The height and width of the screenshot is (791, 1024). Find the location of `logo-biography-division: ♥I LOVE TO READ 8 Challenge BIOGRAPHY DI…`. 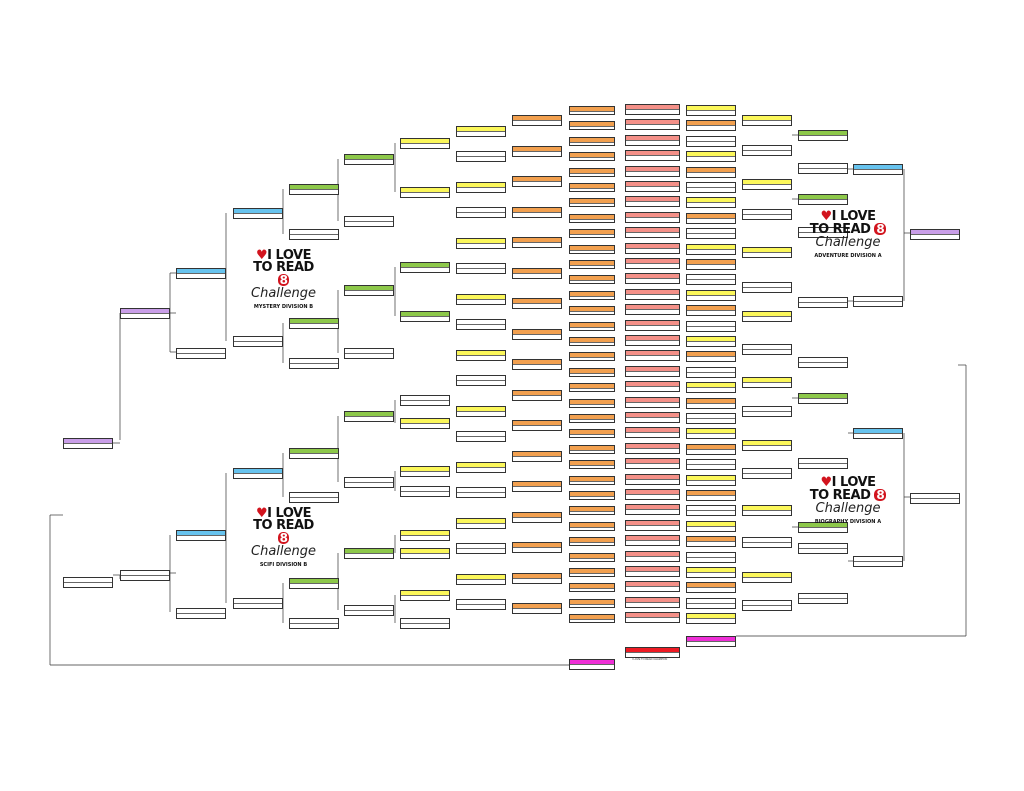

logo-biography-division: ♥I LOVE TO READ 8 Challenge BIOGRAPHY DI… is located at coordinates (848, 500).